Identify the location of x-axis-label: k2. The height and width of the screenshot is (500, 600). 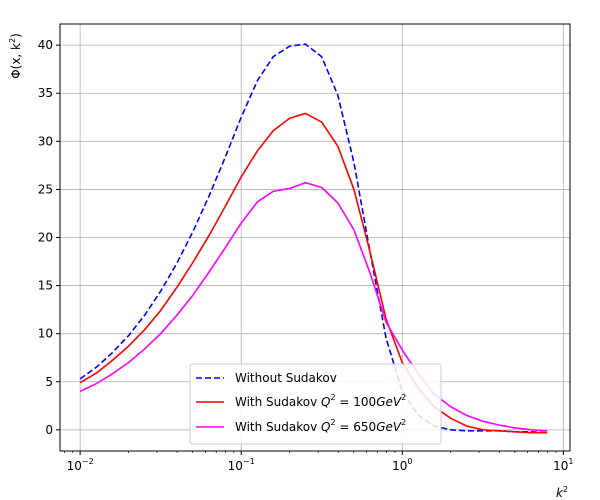
(562, 492).